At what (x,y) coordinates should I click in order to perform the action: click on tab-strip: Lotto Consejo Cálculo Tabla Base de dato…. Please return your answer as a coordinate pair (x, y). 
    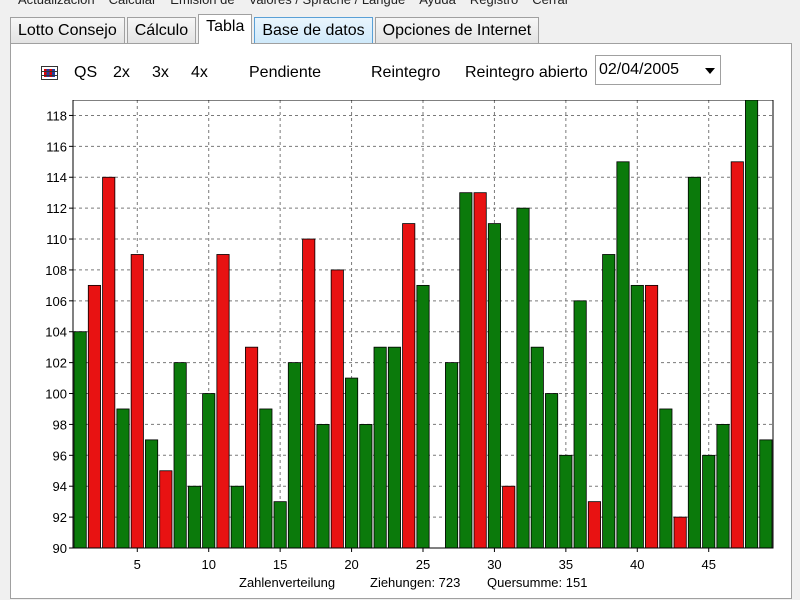
    Looking at the image, I should click on (275, 28).